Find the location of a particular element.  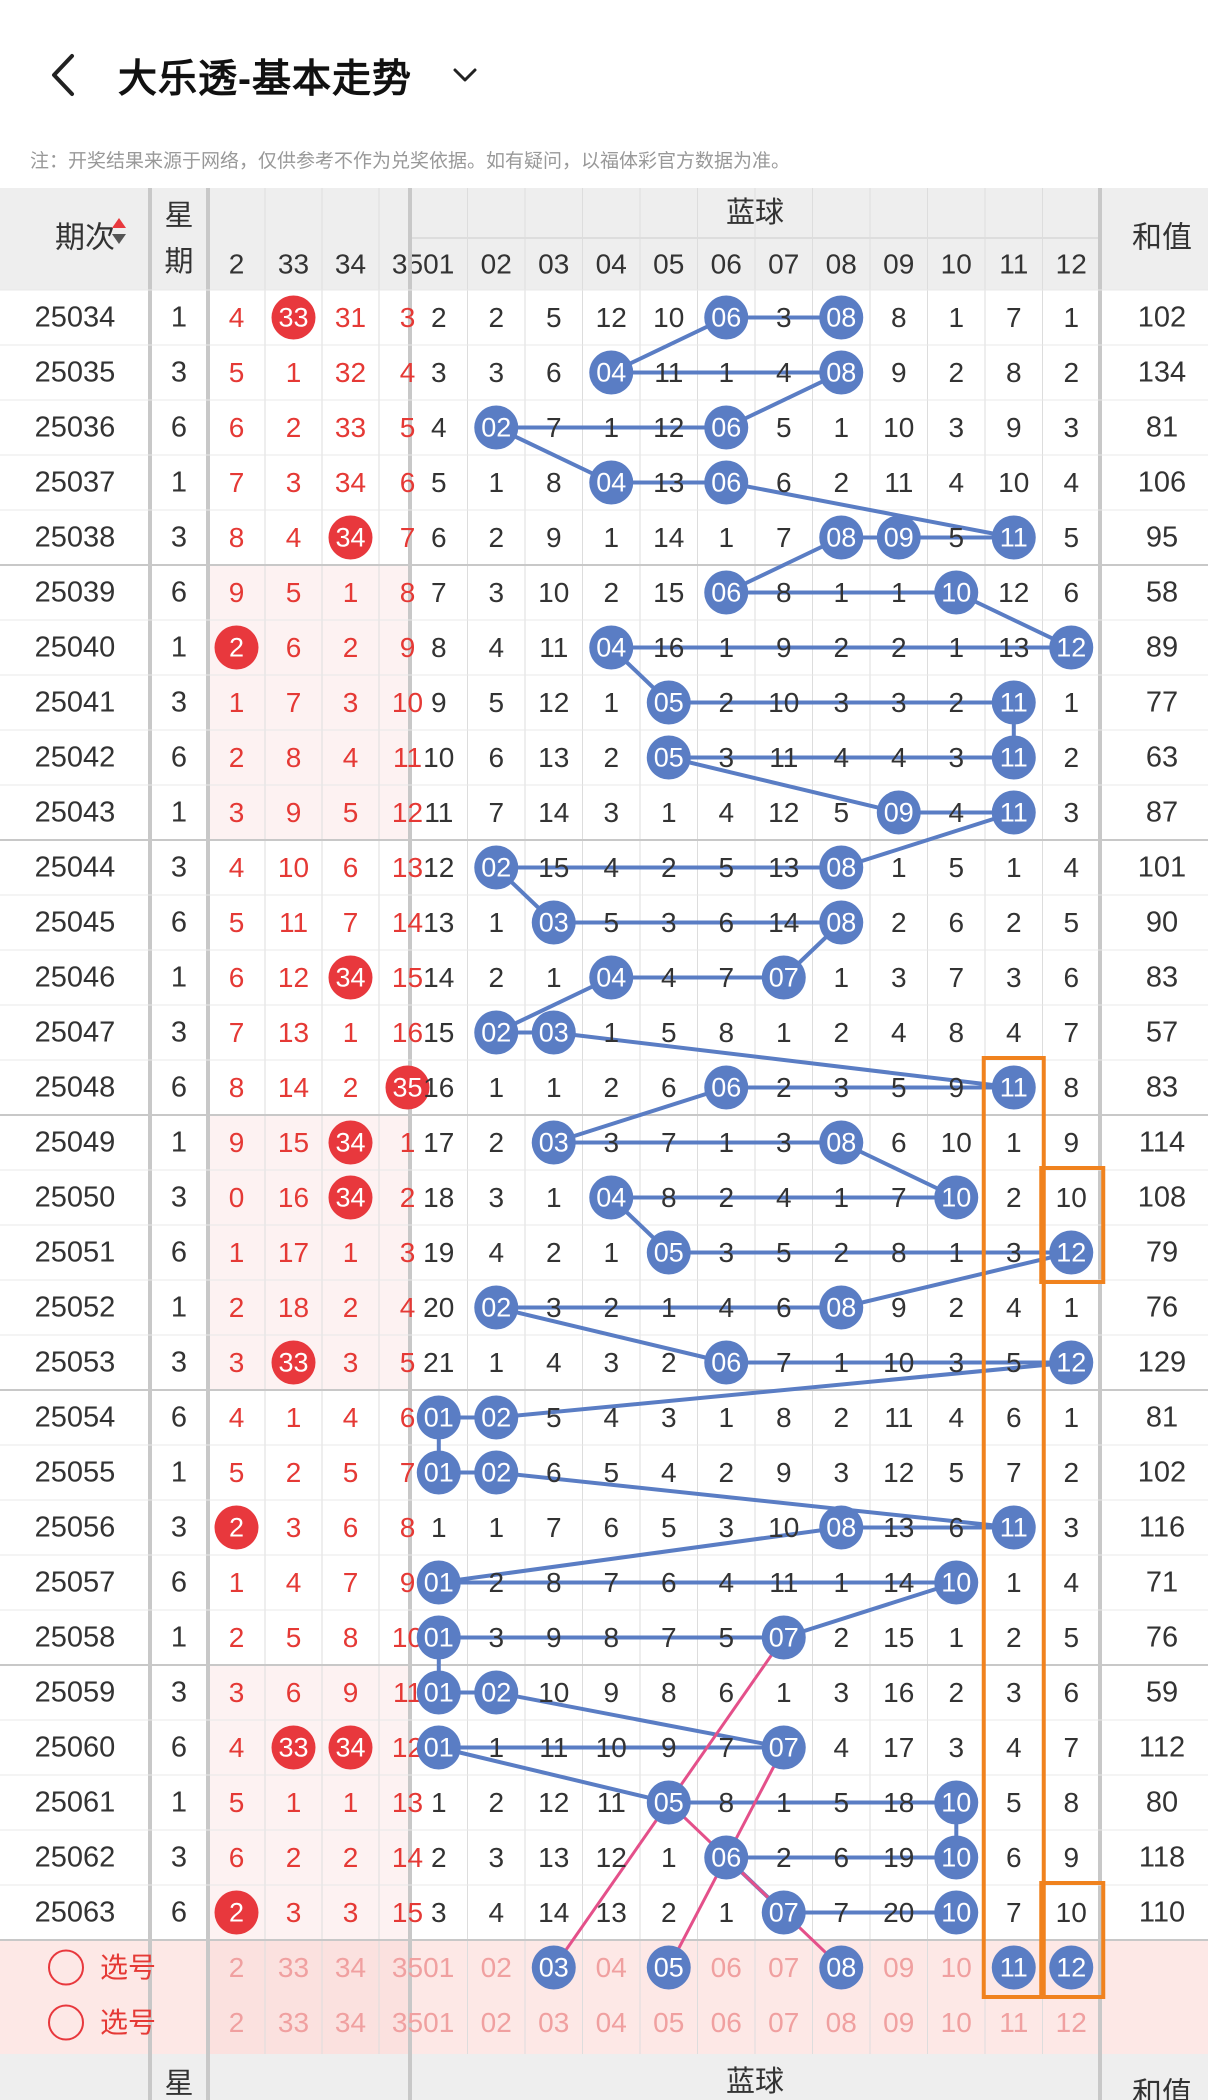

table-row: 25035 3 5 1 32 4 3 3 6 04 11 1 4 08 9 2 8 2 134 is located at coordinates (611, 372).